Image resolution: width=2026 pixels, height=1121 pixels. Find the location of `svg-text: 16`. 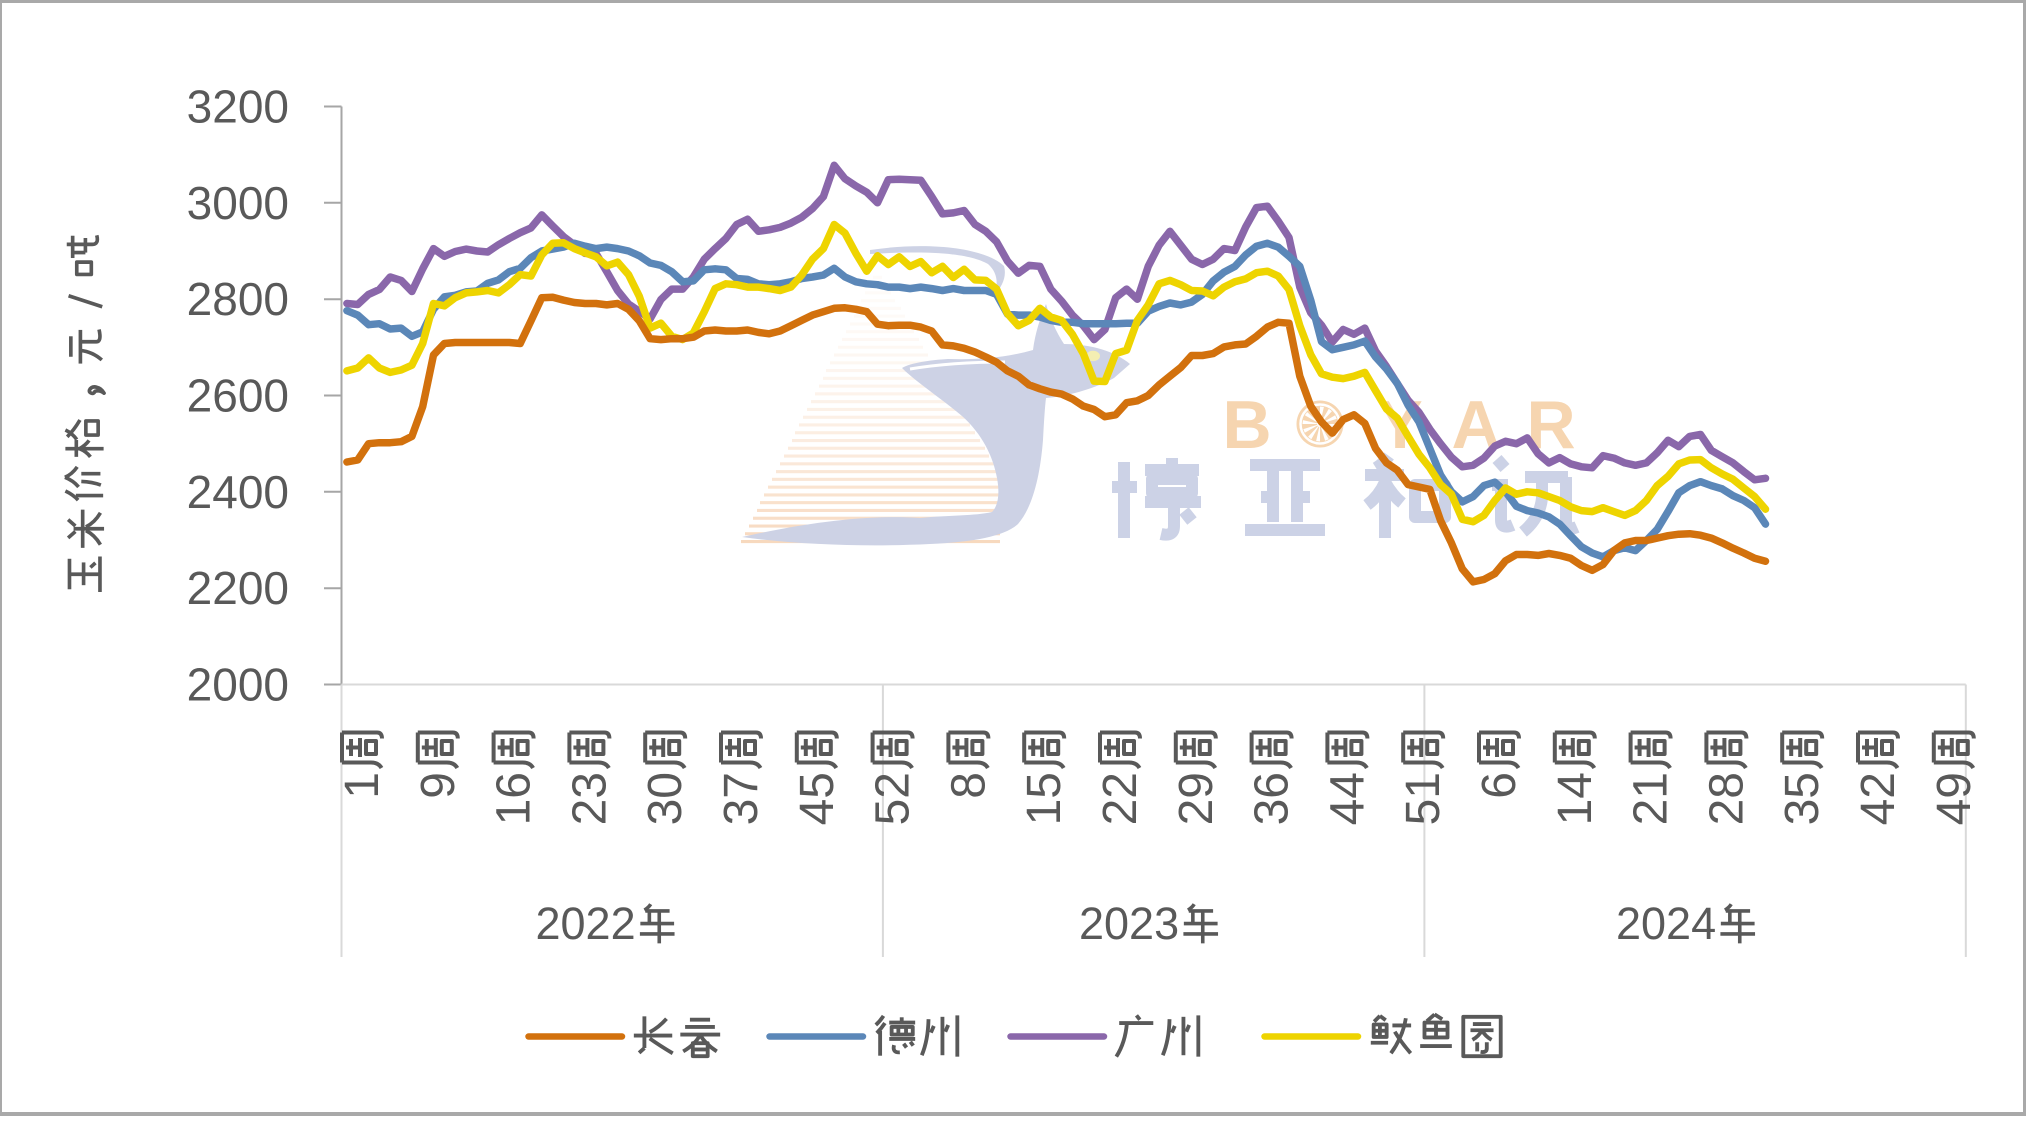

svg-text: 16 is located at coordinates (514, 798).